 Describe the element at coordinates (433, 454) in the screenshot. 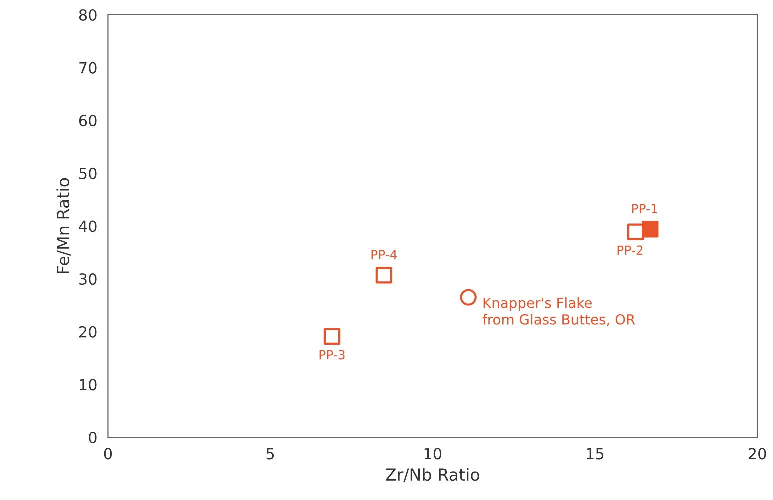

I see `x-tick-label: 10` at that location.